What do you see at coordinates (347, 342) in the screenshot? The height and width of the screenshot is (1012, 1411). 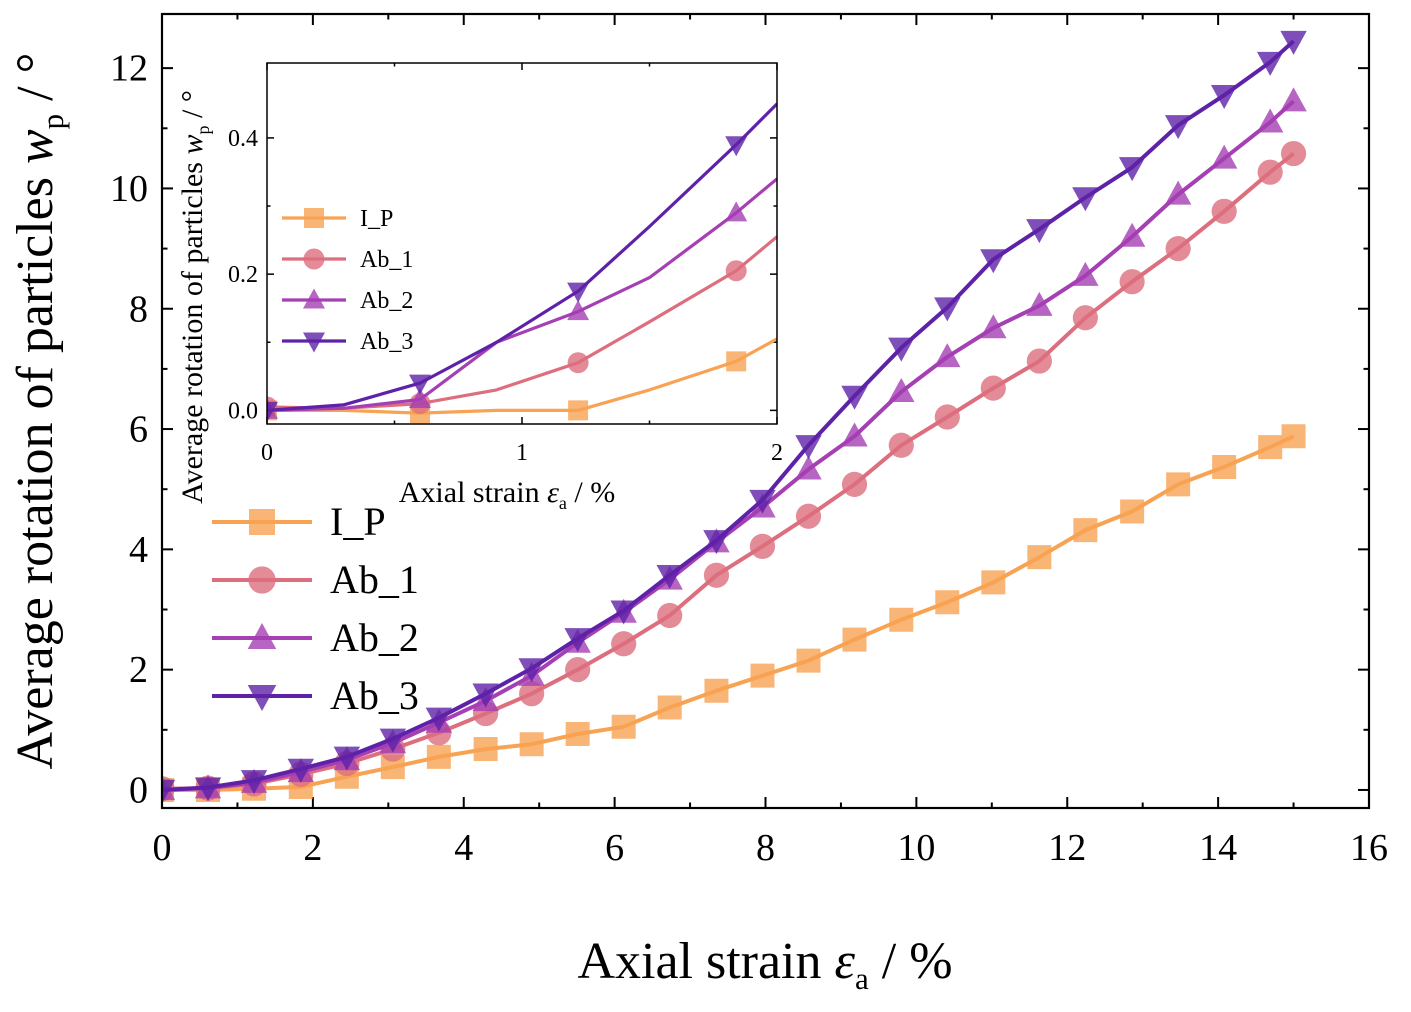 I see `inset-legend-item-ab-3: Ab_3` at bounding box center [347, 342].